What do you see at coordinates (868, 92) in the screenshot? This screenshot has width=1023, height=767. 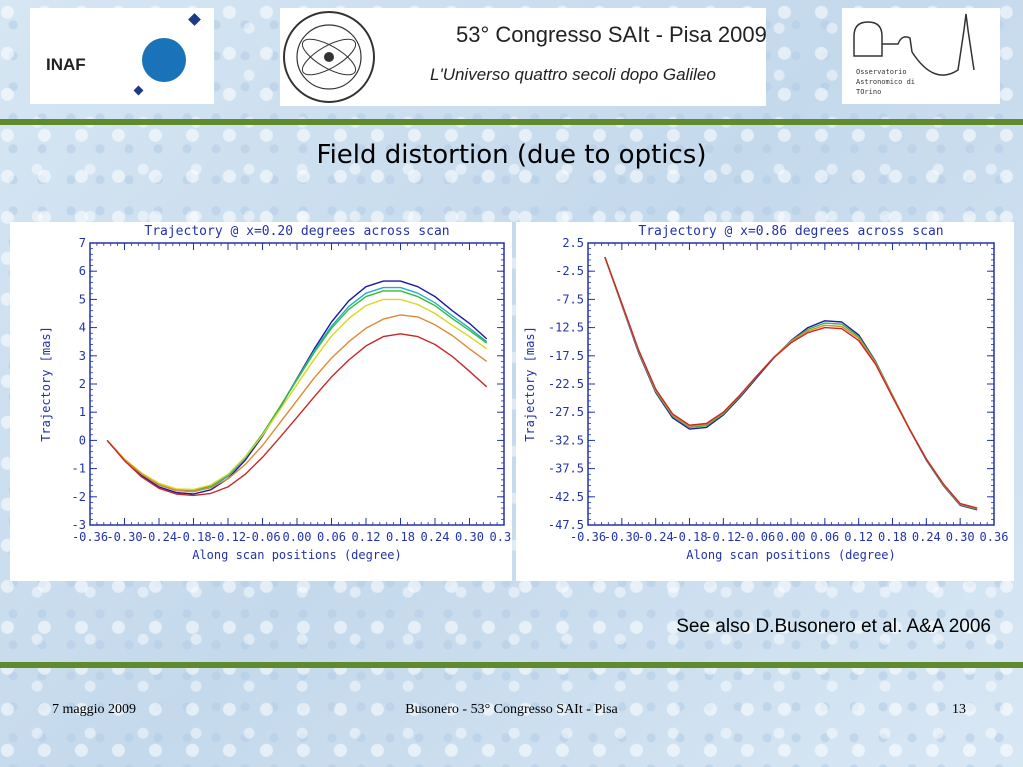 I see `observatory-text-line-3: TOrino` at bounding box center [868, 92].